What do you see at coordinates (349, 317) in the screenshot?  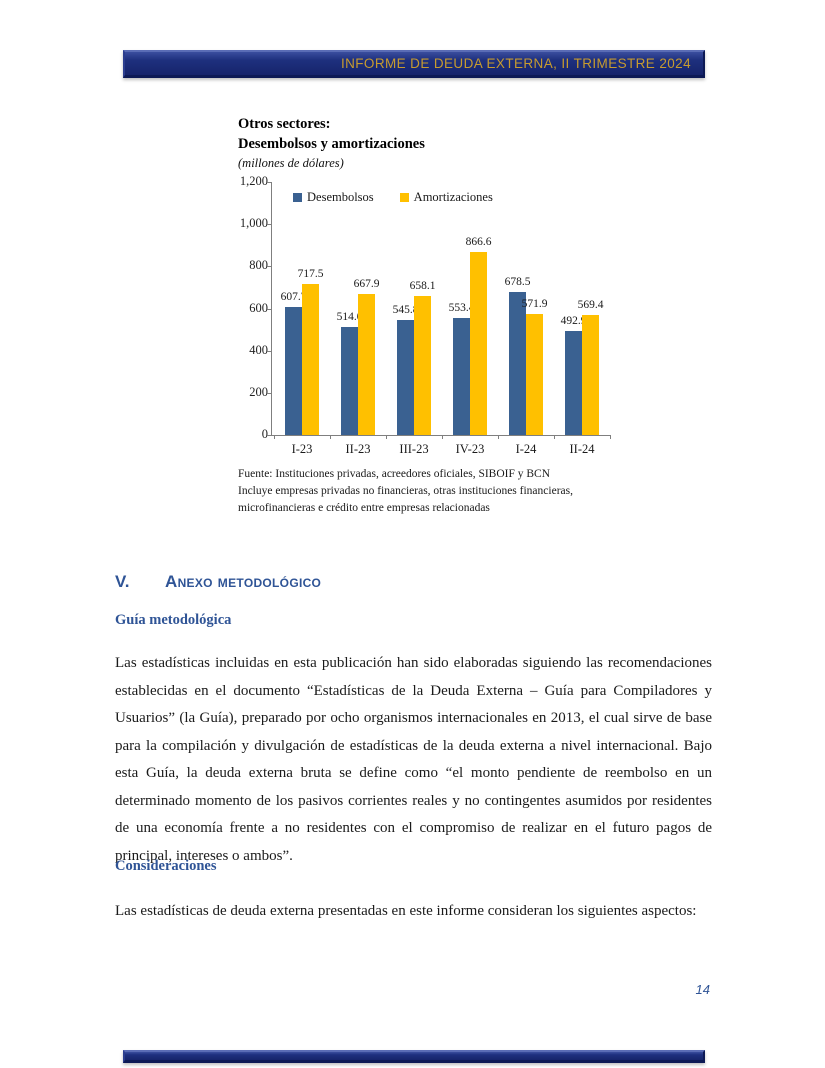 I see `bar-value-label: 514.0` at bounding box center [349, 317].